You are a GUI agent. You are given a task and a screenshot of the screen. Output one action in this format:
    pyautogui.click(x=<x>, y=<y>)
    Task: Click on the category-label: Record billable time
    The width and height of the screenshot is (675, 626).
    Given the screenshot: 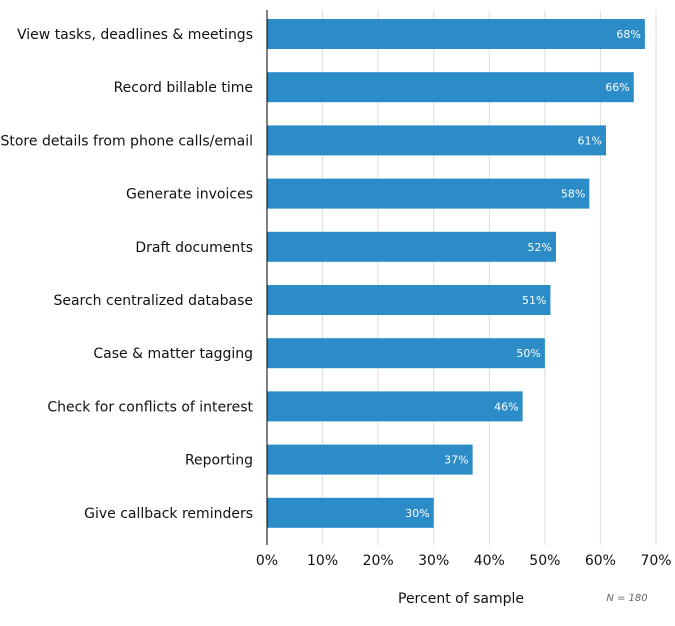 What is the action you would take?
    pyautogui.click(x=183, y=88)
    